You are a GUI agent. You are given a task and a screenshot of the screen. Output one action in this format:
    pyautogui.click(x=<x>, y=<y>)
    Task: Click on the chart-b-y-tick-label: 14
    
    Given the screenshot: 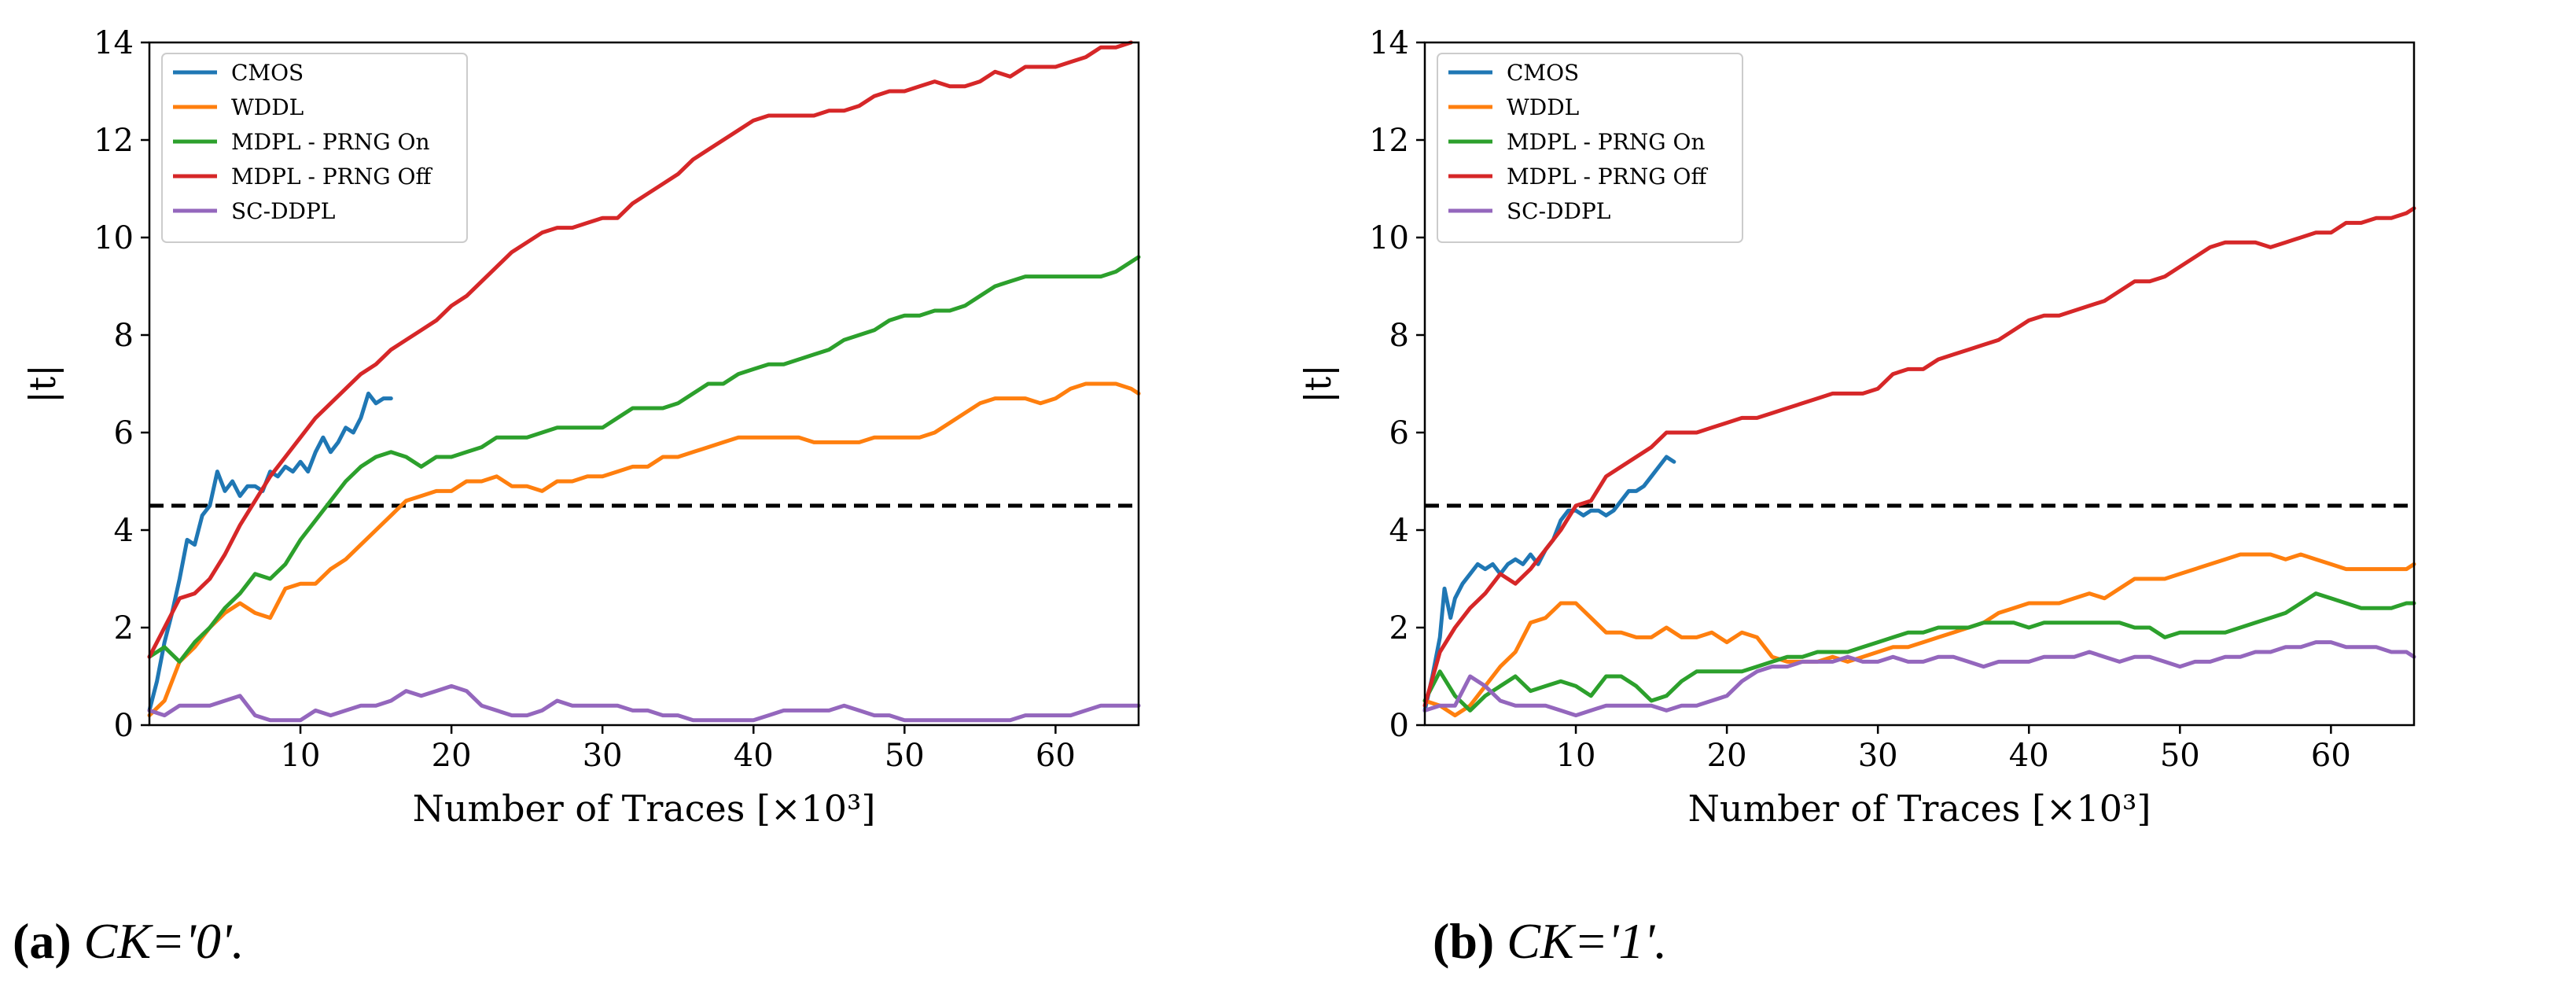 What is the action you would take?
    pyautogui.click(x=1389, y=43)
    